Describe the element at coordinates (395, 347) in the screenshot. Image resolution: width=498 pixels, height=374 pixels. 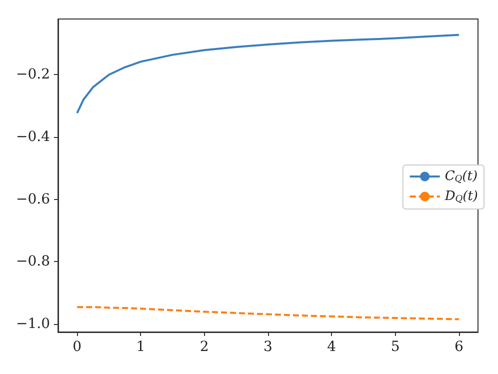
I see `x-tick-label: 5` at that location.